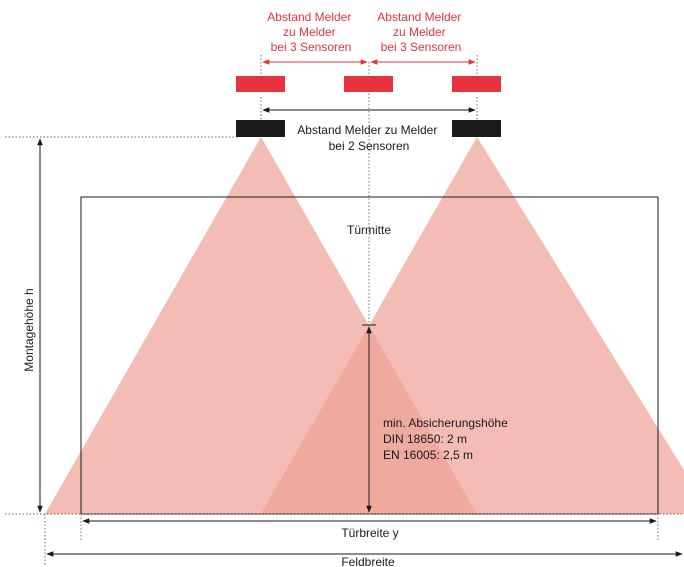 The height and width of the screenshot is (567, 684). What do you see at coordinates (476, 84) in the screenshot?
I see `sensor-red-right` at bounding box center [476, 84].